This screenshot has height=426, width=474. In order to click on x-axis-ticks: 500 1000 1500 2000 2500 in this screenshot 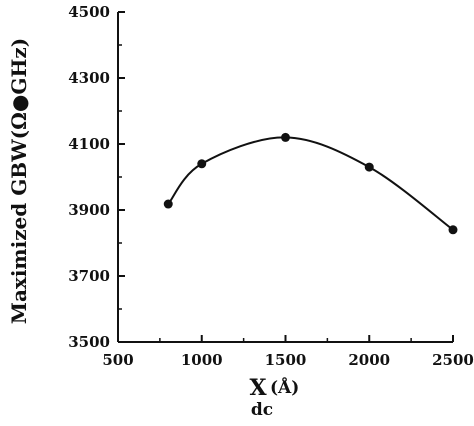, I will do `click(288, 352)`.